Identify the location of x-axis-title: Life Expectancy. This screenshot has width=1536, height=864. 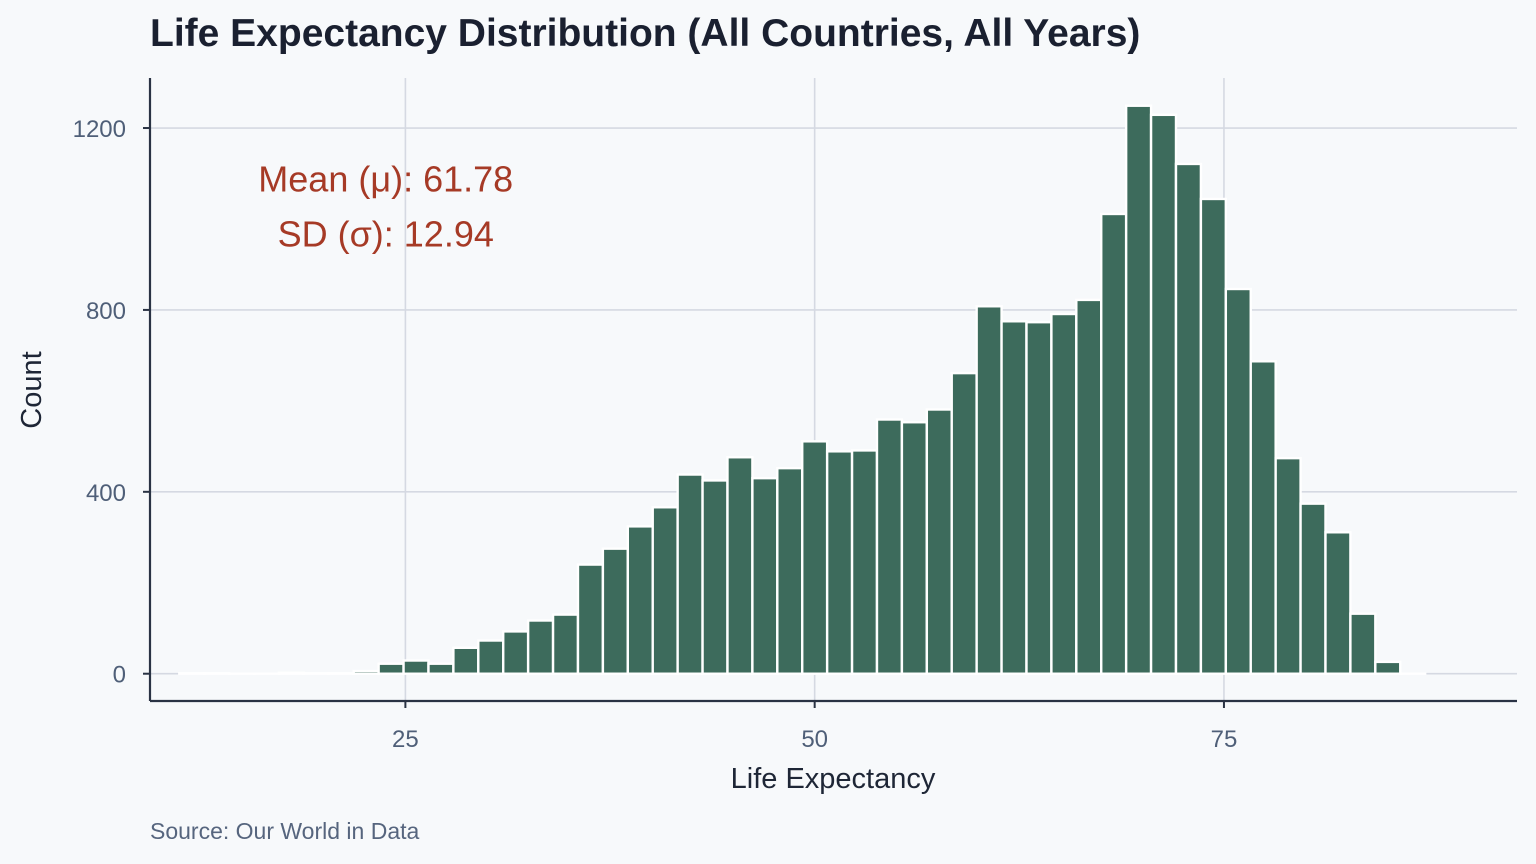
(833, 779).